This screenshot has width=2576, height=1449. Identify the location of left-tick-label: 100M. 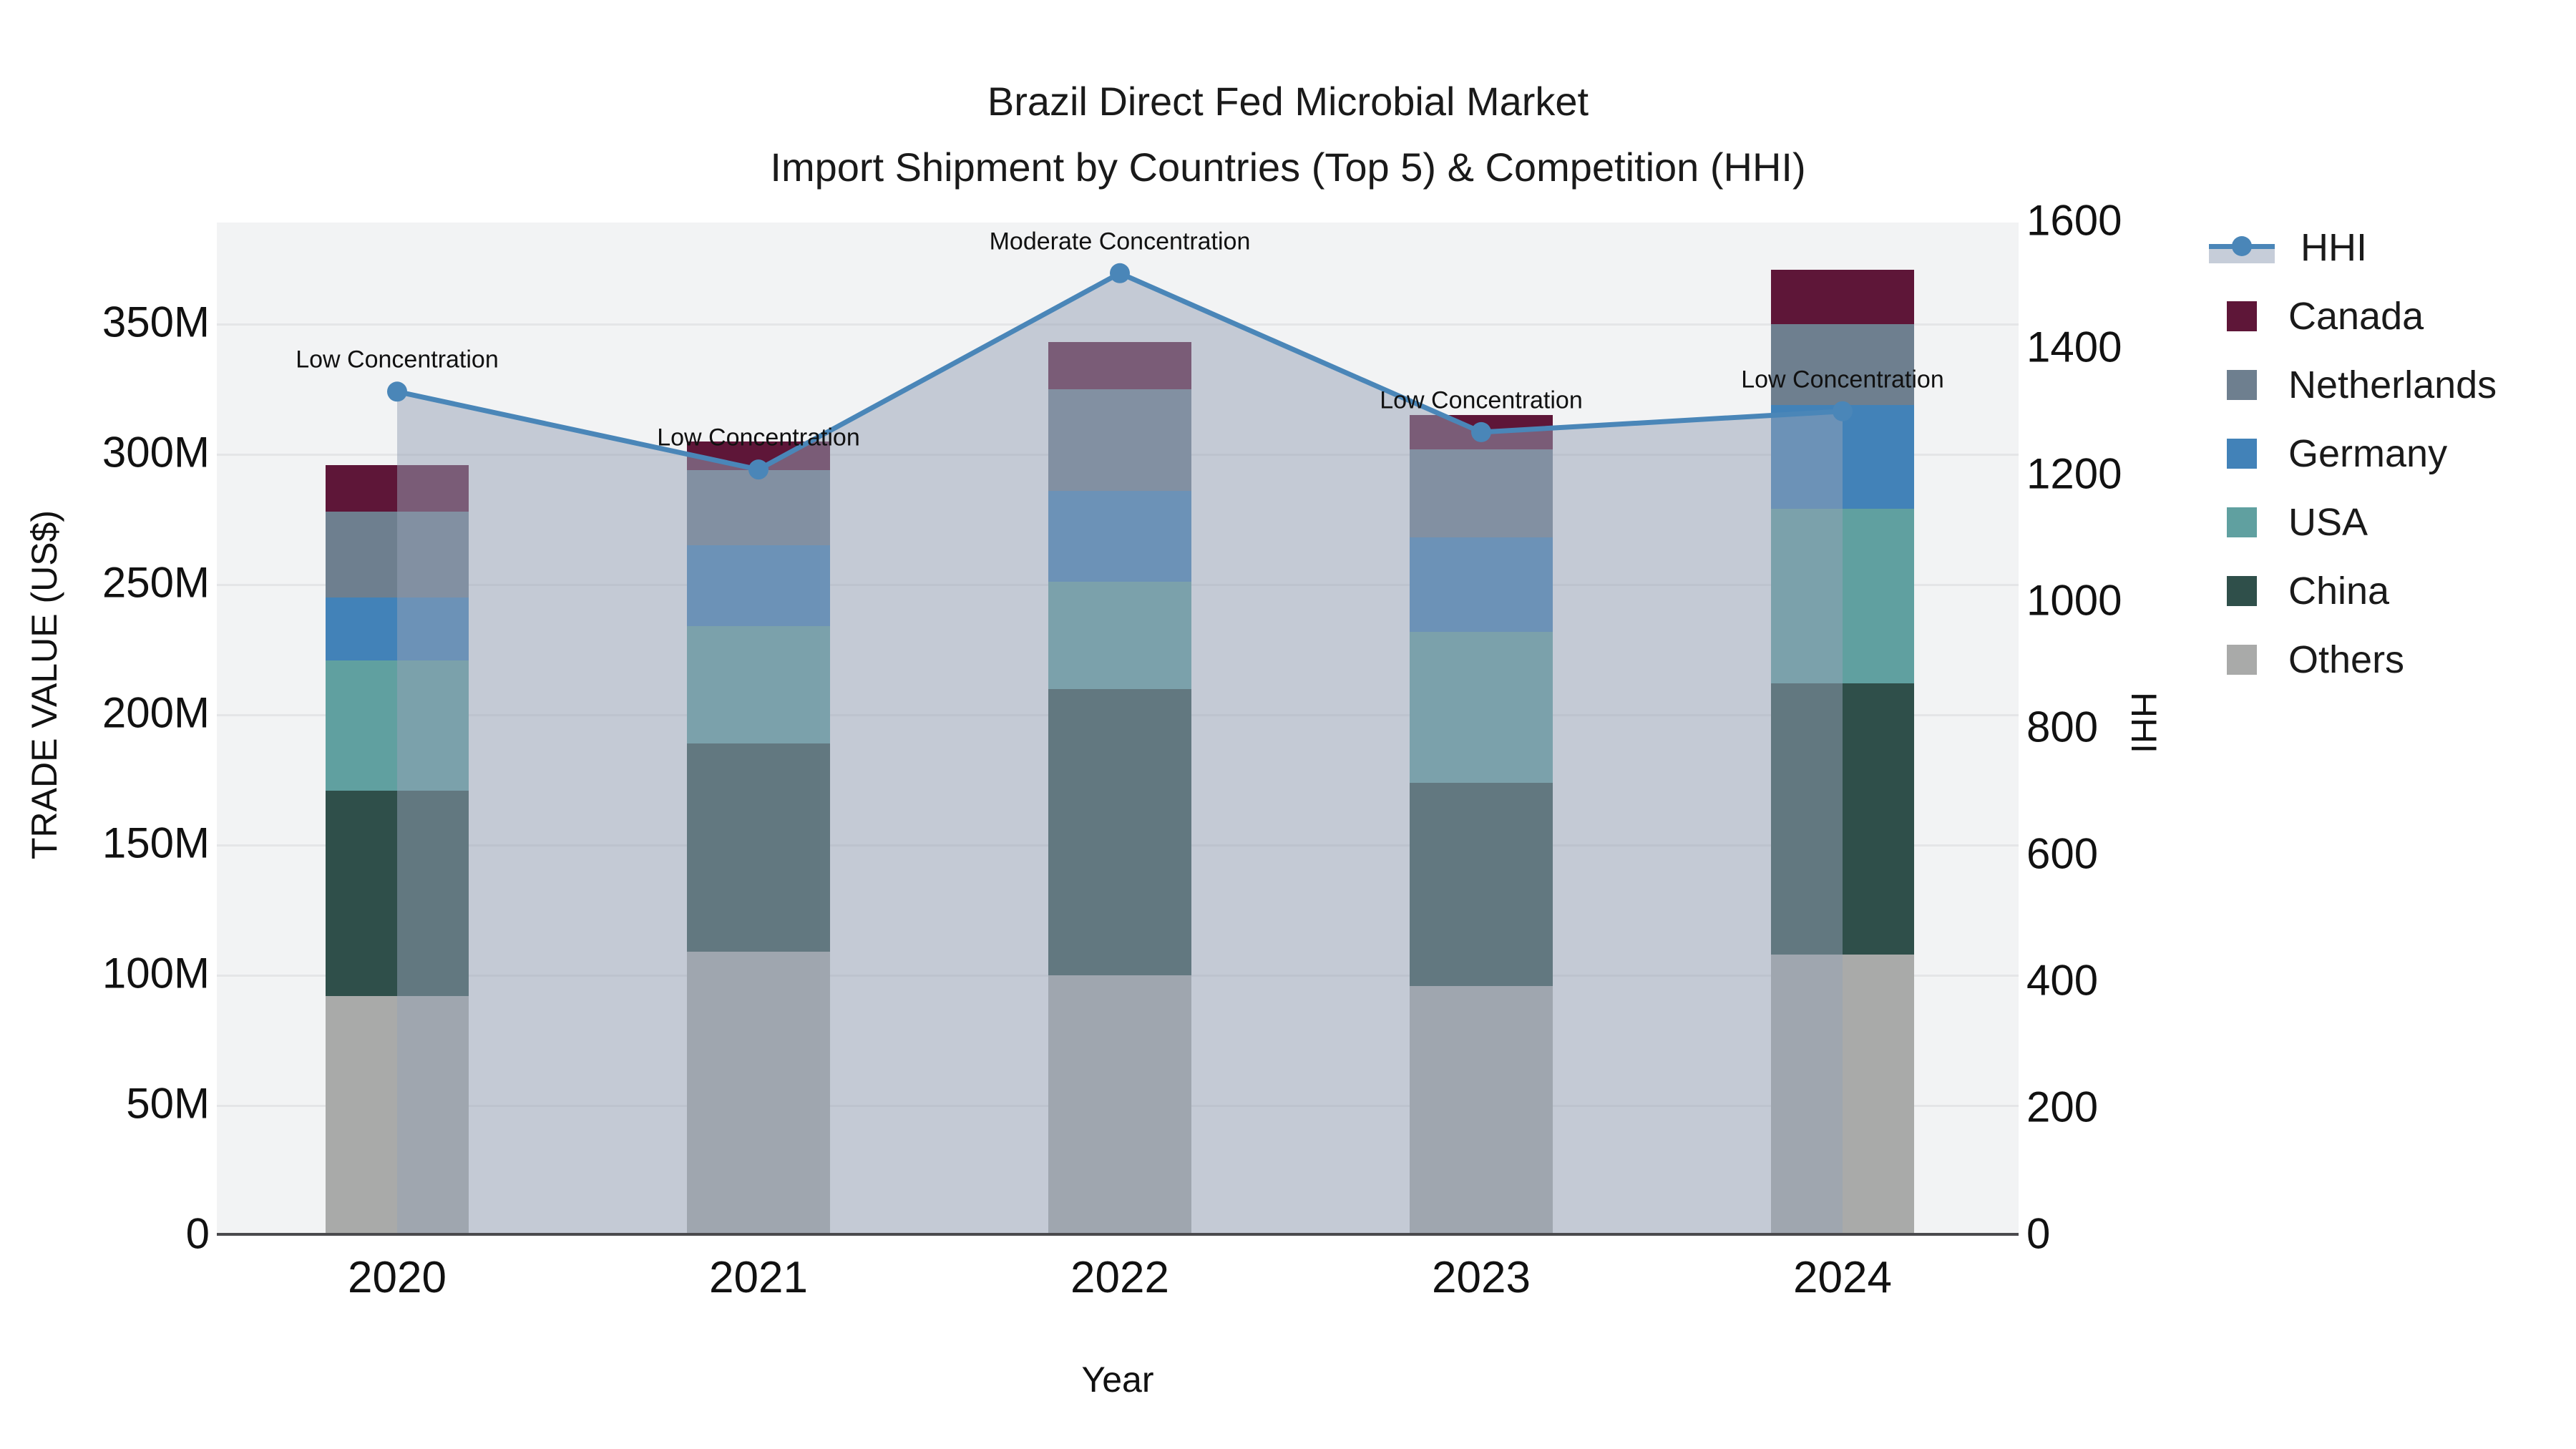
(156, 973).